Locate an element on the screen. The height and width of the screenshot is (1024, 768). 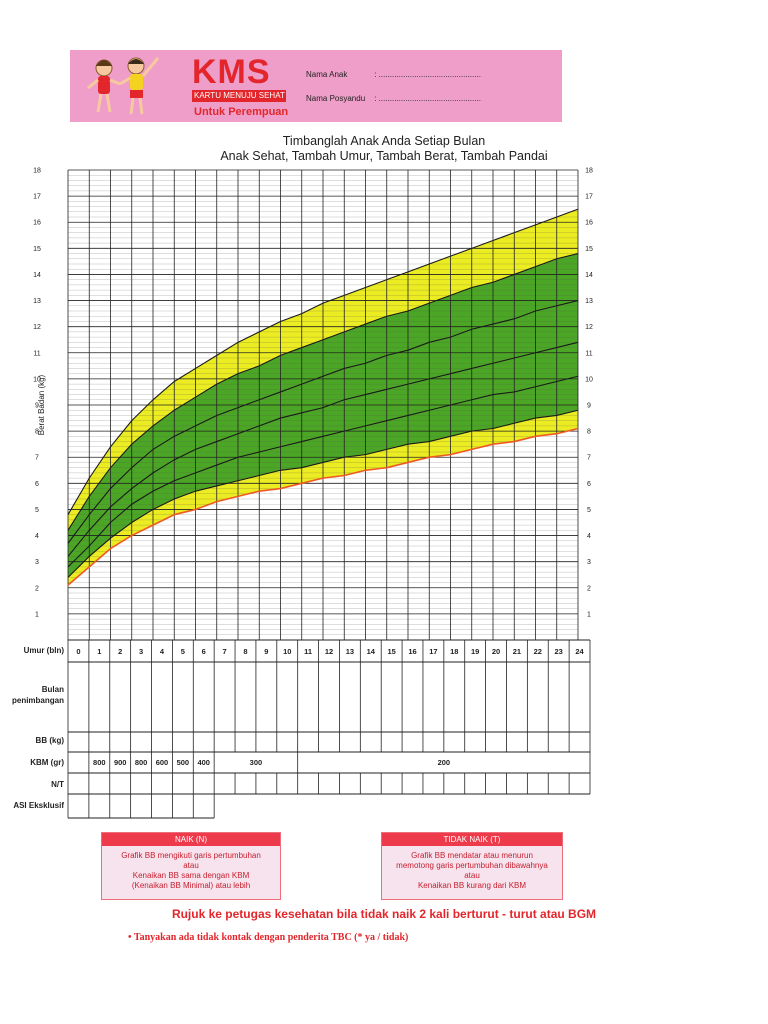
age-cell: 24 is located at coordinates (579, 651).